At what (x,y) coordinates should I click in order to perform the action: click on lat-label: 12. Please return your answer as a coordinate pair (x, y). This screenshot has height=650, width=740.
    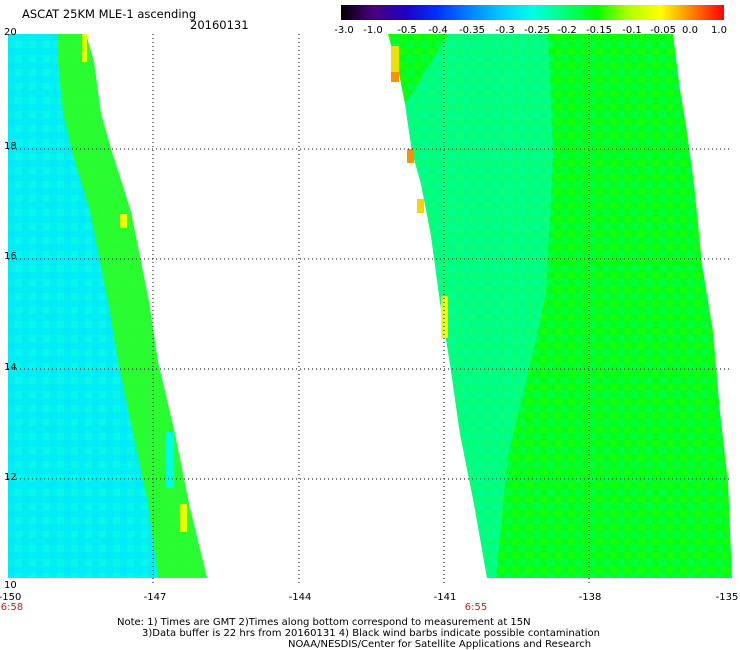
    Looking at the image, I should click on (10, 477).